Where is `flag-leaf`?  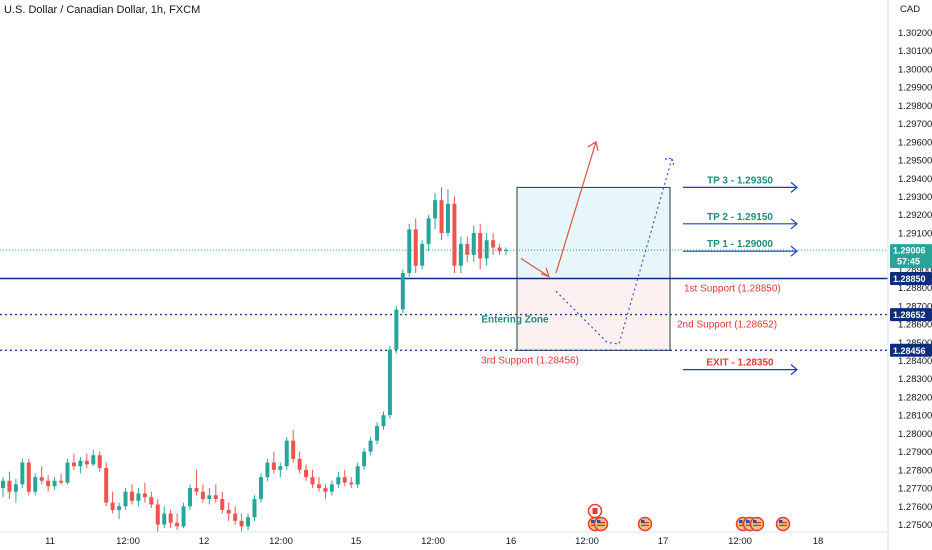
flag-leaf is located at coordinates (595, 511).